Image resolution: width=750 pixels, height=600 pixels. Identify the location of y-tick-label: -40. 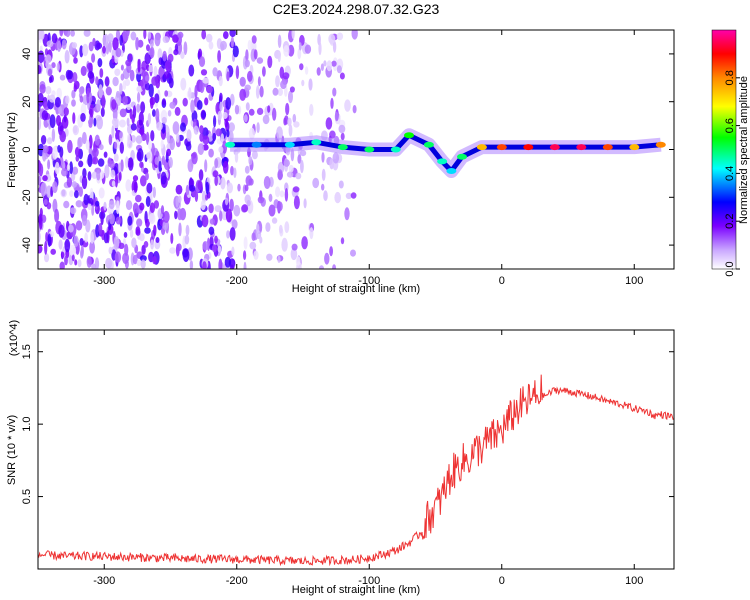
(27, 245).